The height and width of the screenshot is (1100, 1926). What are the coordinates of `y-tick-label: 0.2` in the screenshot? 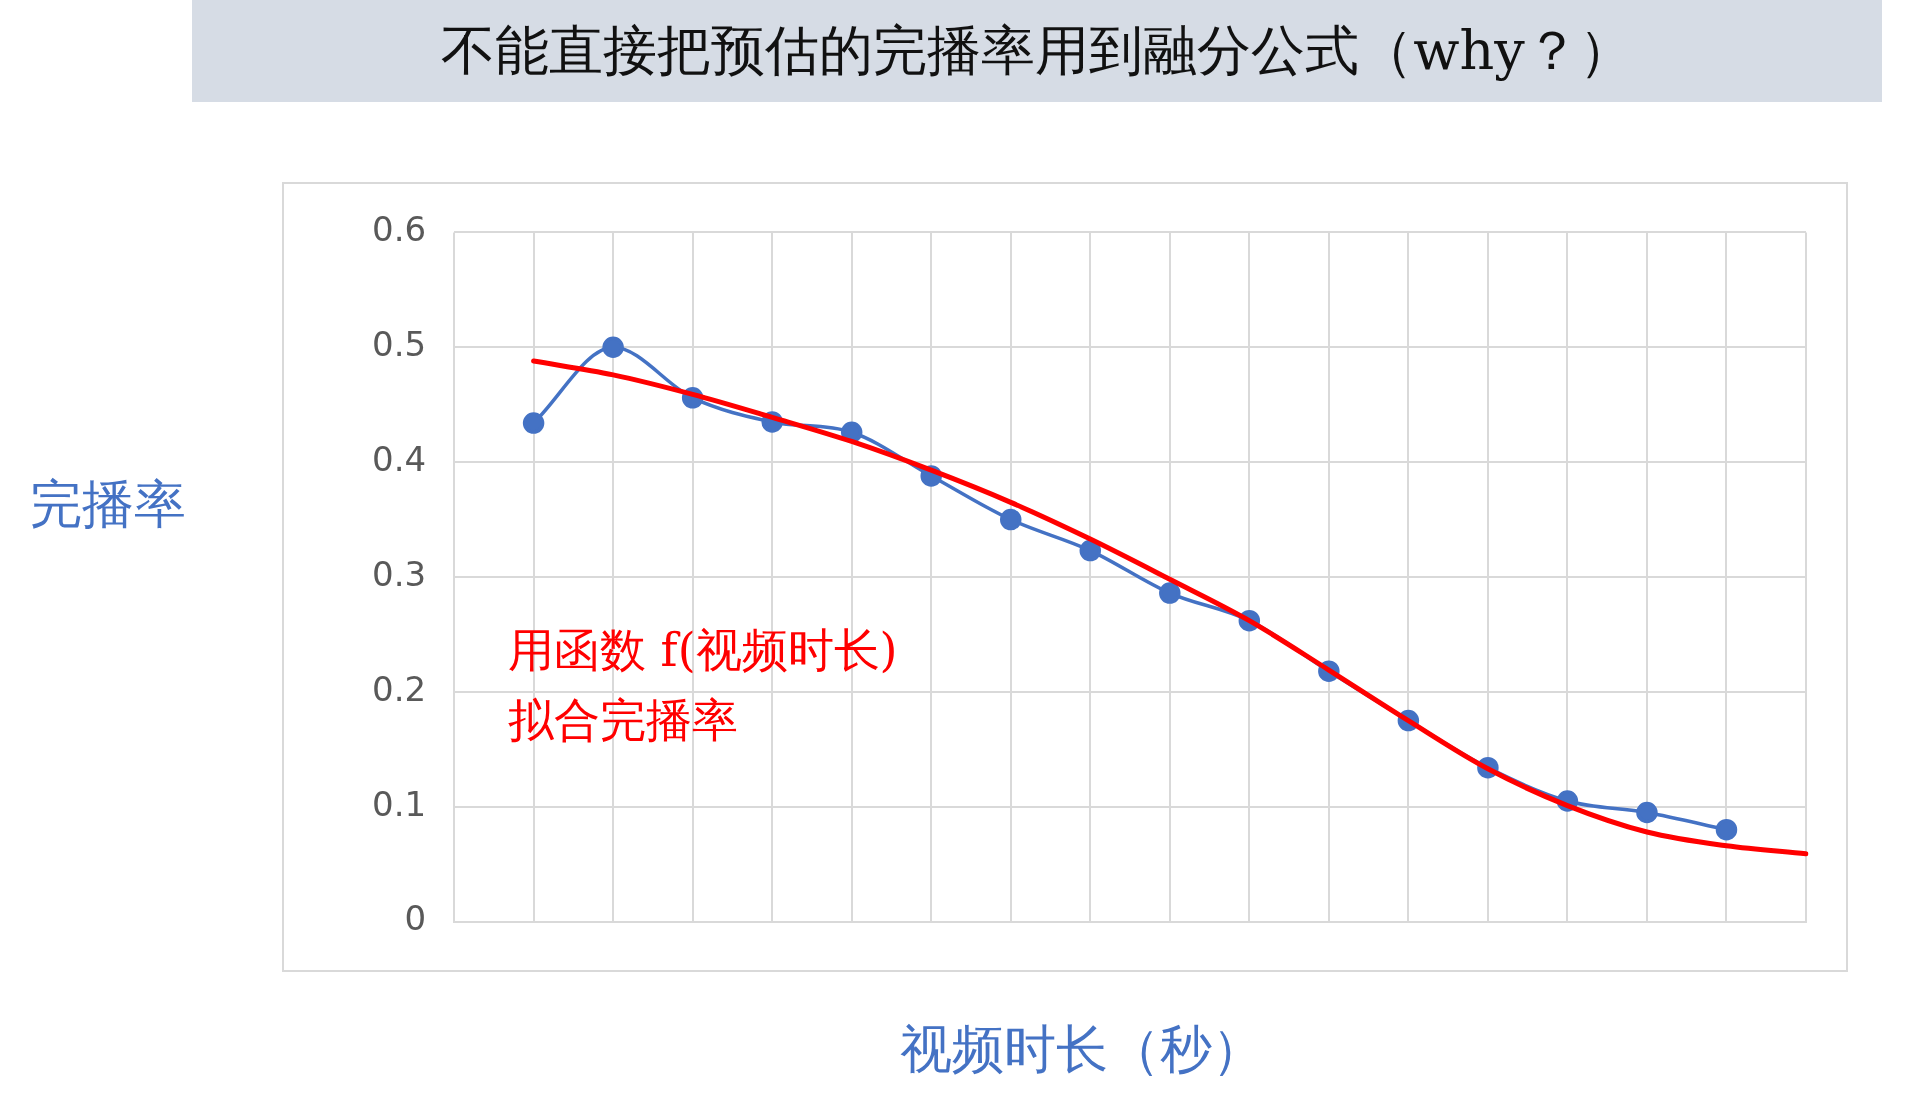 It's located at (399, 688).